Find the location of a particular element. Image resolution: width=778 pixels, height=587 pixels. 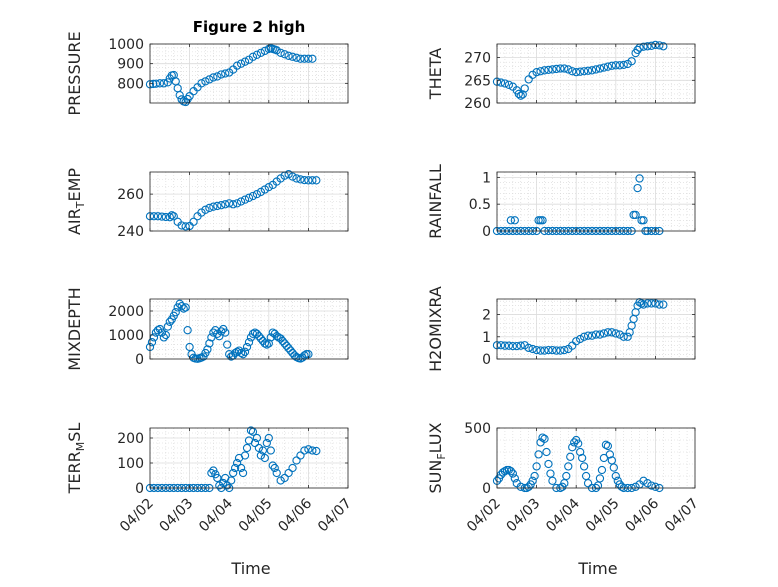

x-tick-label: 04/07 is located at coordinates (335, 516).